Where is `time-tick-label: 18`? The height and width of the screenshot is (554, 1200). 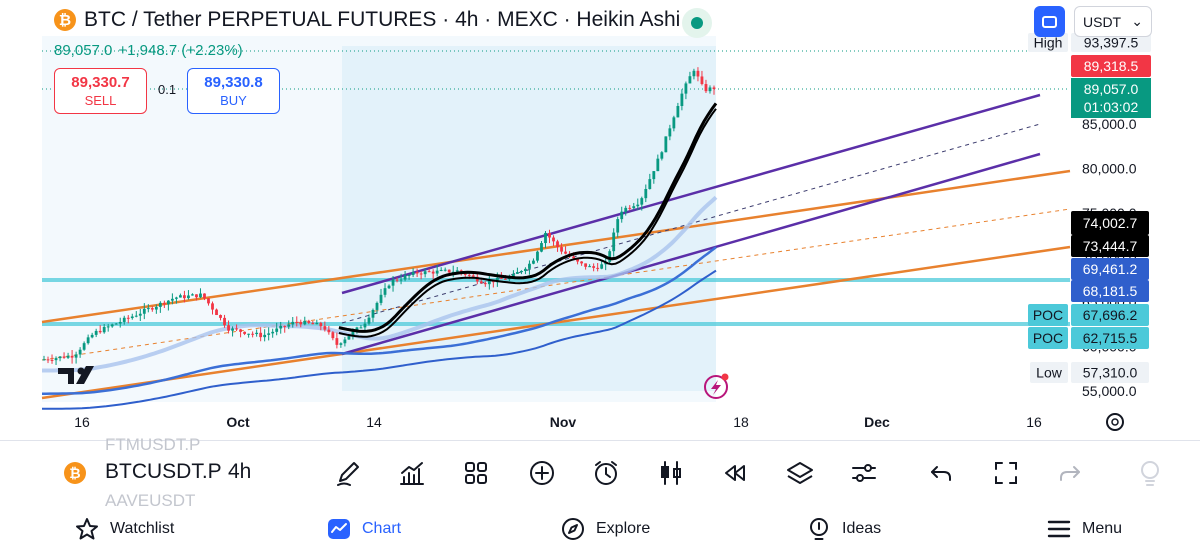
time-tick-label: 18 is located at coordinates (741, 422).